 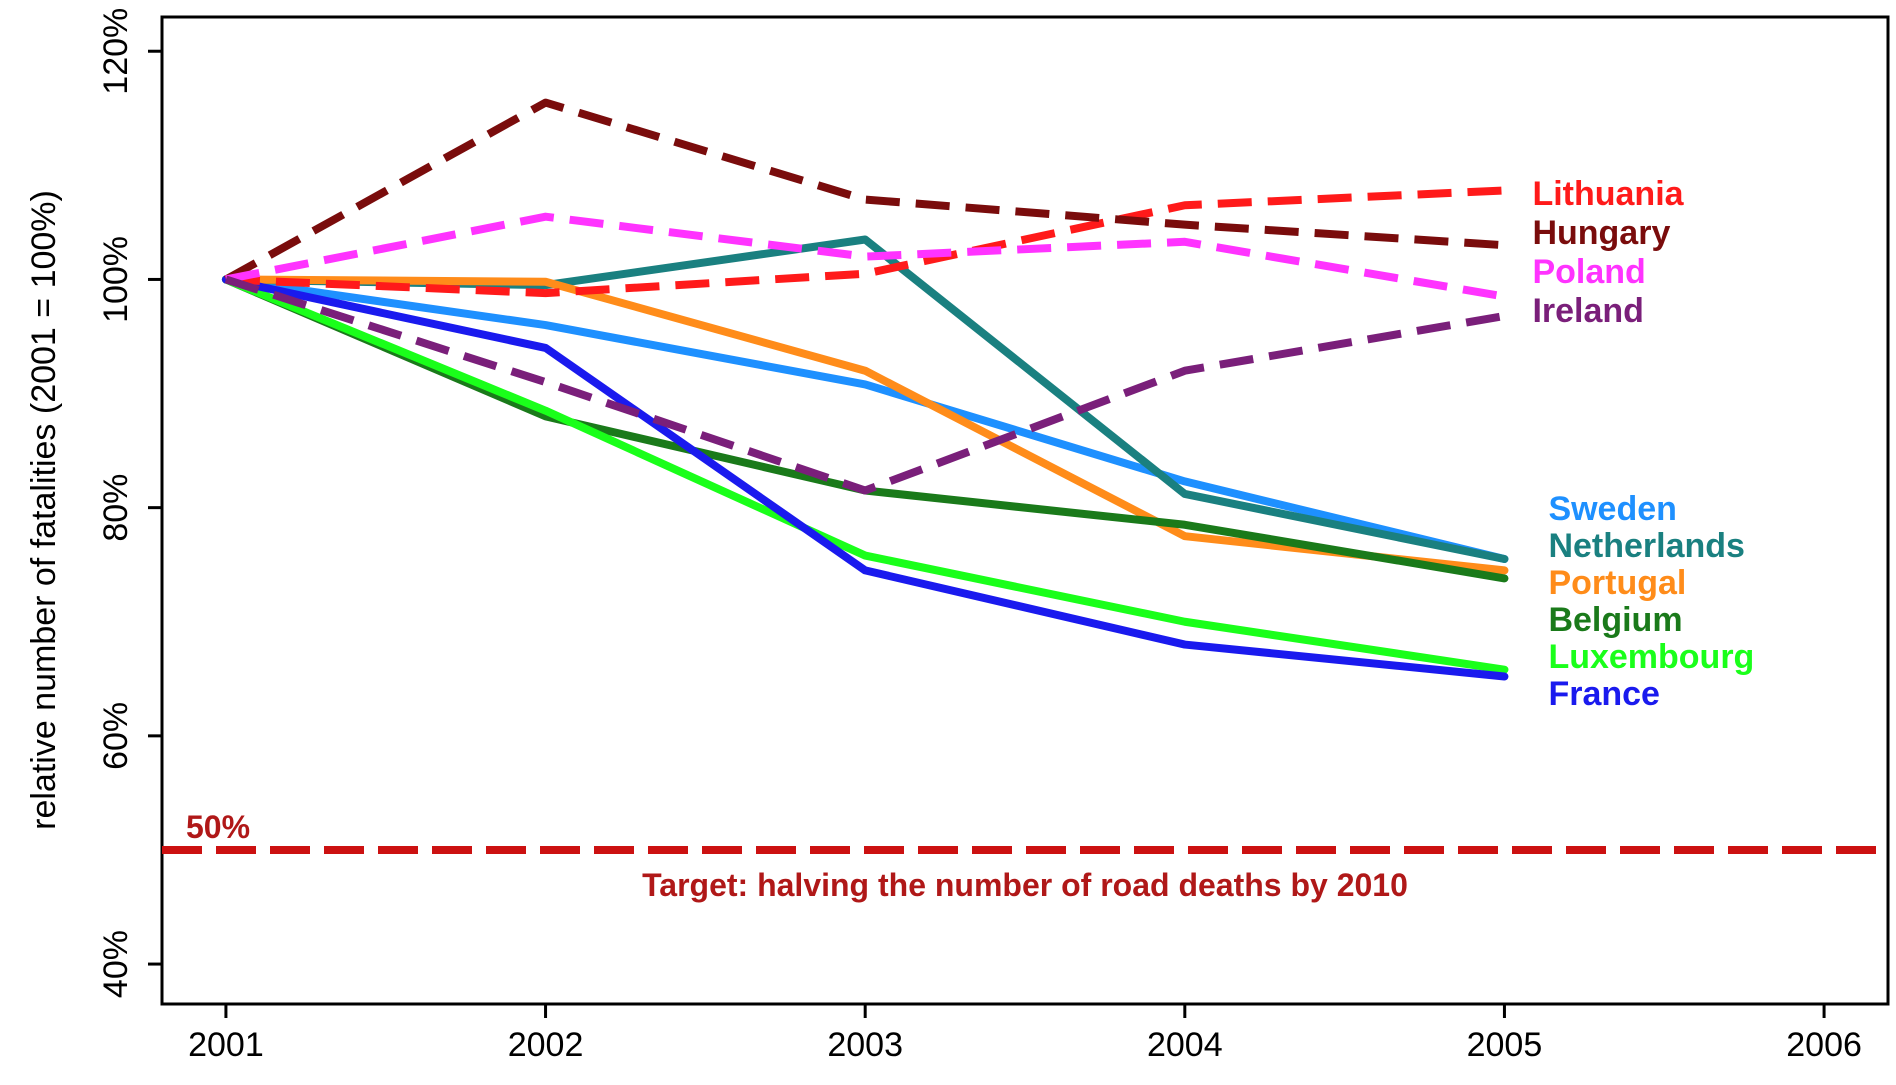 I want to click on reference-value-label: 50%, so click(x=218, y=827).